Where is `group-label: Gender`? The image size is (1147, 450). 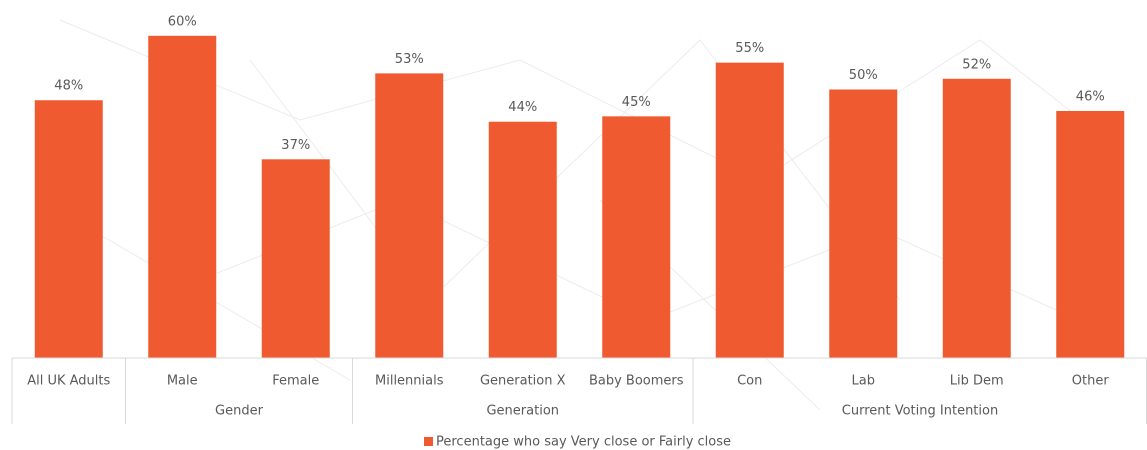
group-label: Gender is located at coordinates (239, 411).